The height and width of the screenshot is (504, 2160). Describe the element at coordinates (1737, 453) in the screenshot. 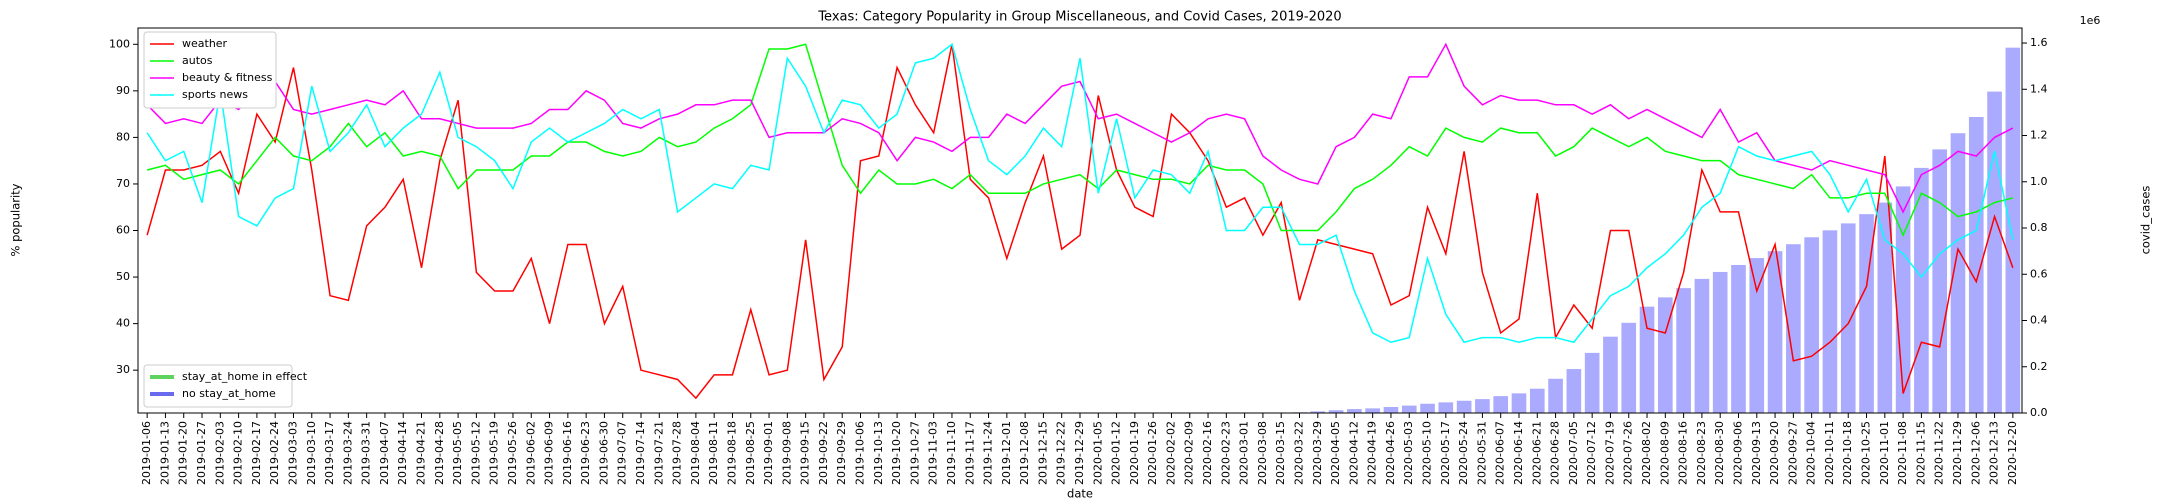

I see `x-tick-label: 2020-09-06` at that location.